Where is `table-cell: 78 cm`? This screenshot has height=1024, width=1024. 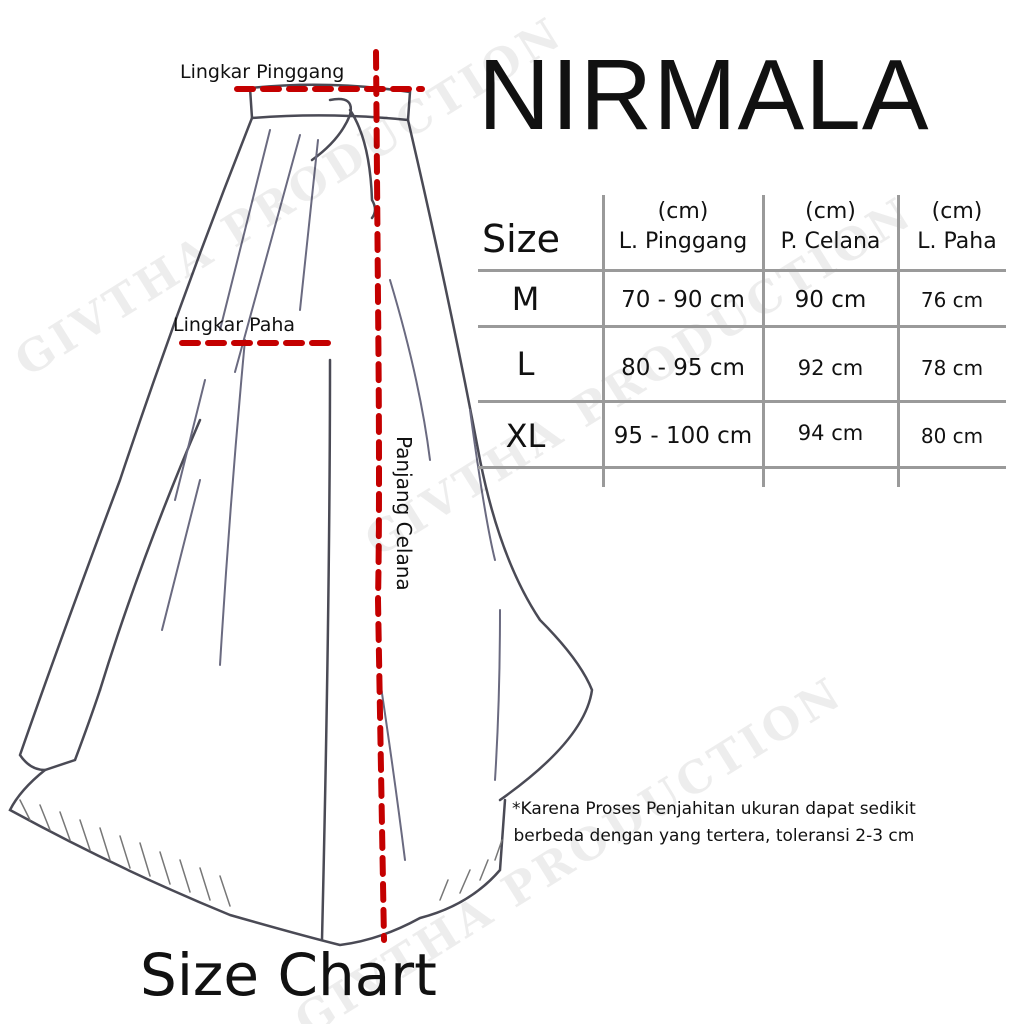 table-cell: 78 cm is located at coordinates (952, 368).